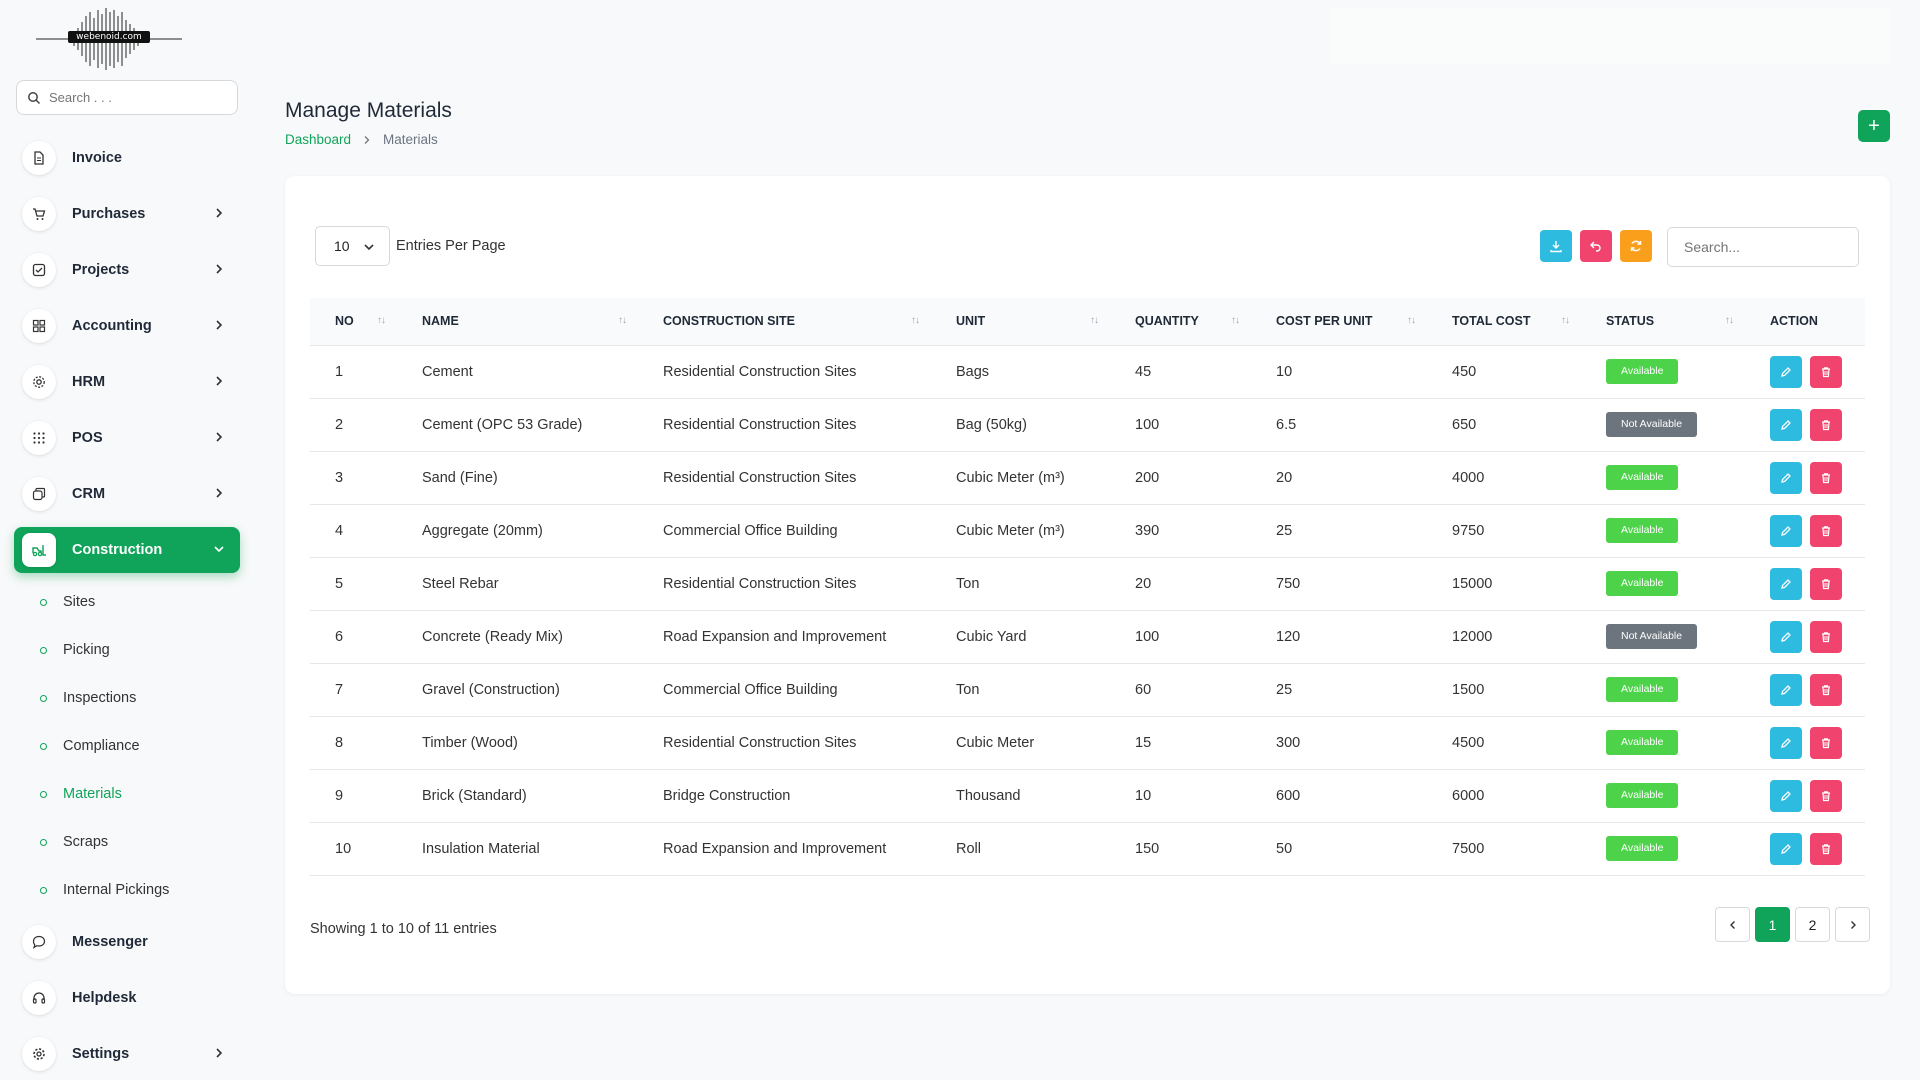 This screenshot has height=1080, width=1920. Describe the element at coordinates (1020, 322) in the screenshot. I see `col-unit: UNIT ↑↓` at that location.